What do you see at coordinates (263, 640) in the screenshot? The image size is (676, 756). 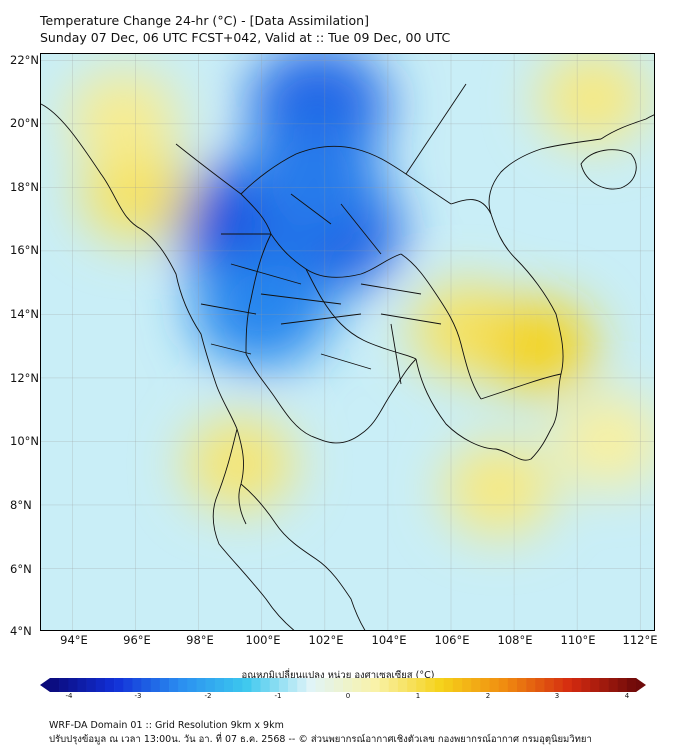 I see `lon-label-100: 100°E` at bounding box center [263, 640].